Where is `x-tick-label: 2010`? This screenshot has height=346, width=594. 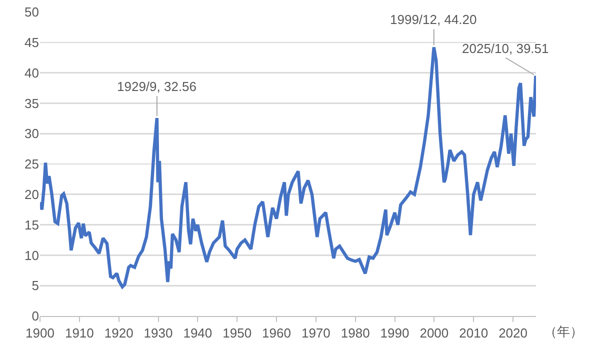
x-tick-label: 2010 is located at coordinates (473, 333).